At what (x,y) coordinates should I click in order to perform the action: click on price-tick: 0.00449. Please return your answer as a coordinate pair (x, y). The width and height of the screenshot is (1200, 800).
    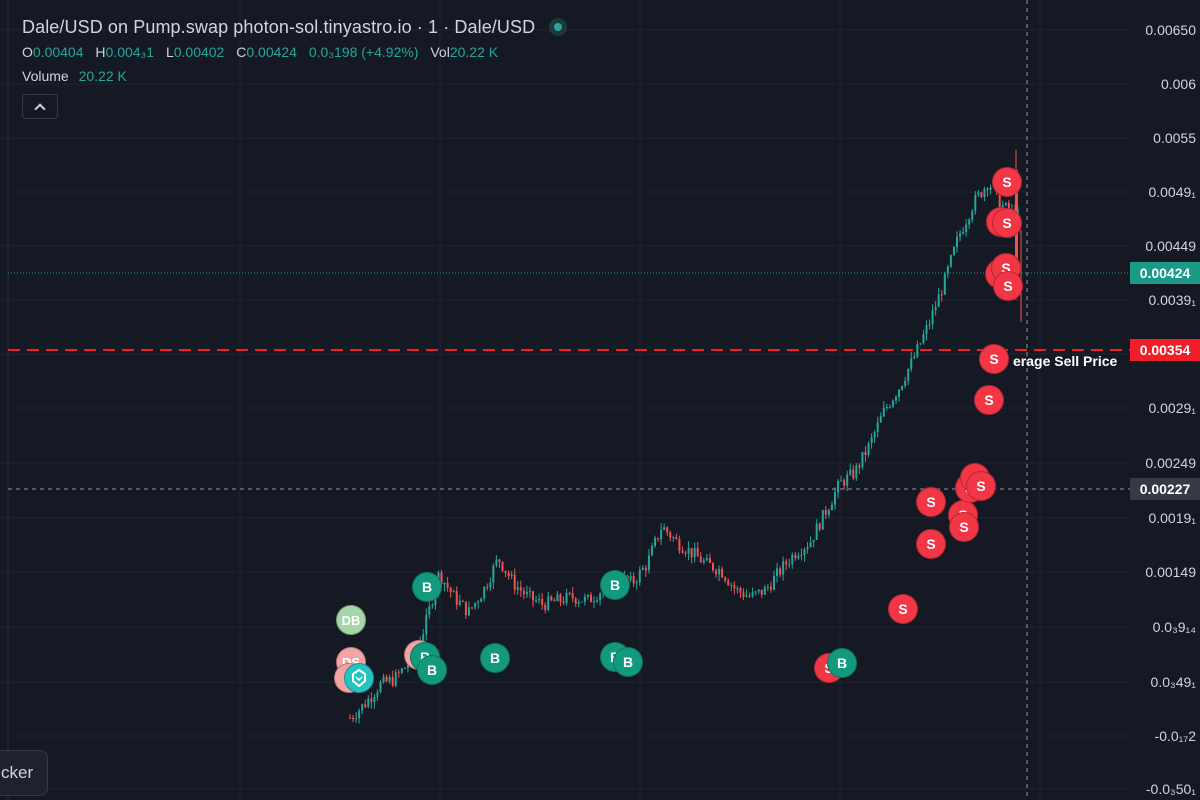
    Looking at the image, I should click on (1170, 246).